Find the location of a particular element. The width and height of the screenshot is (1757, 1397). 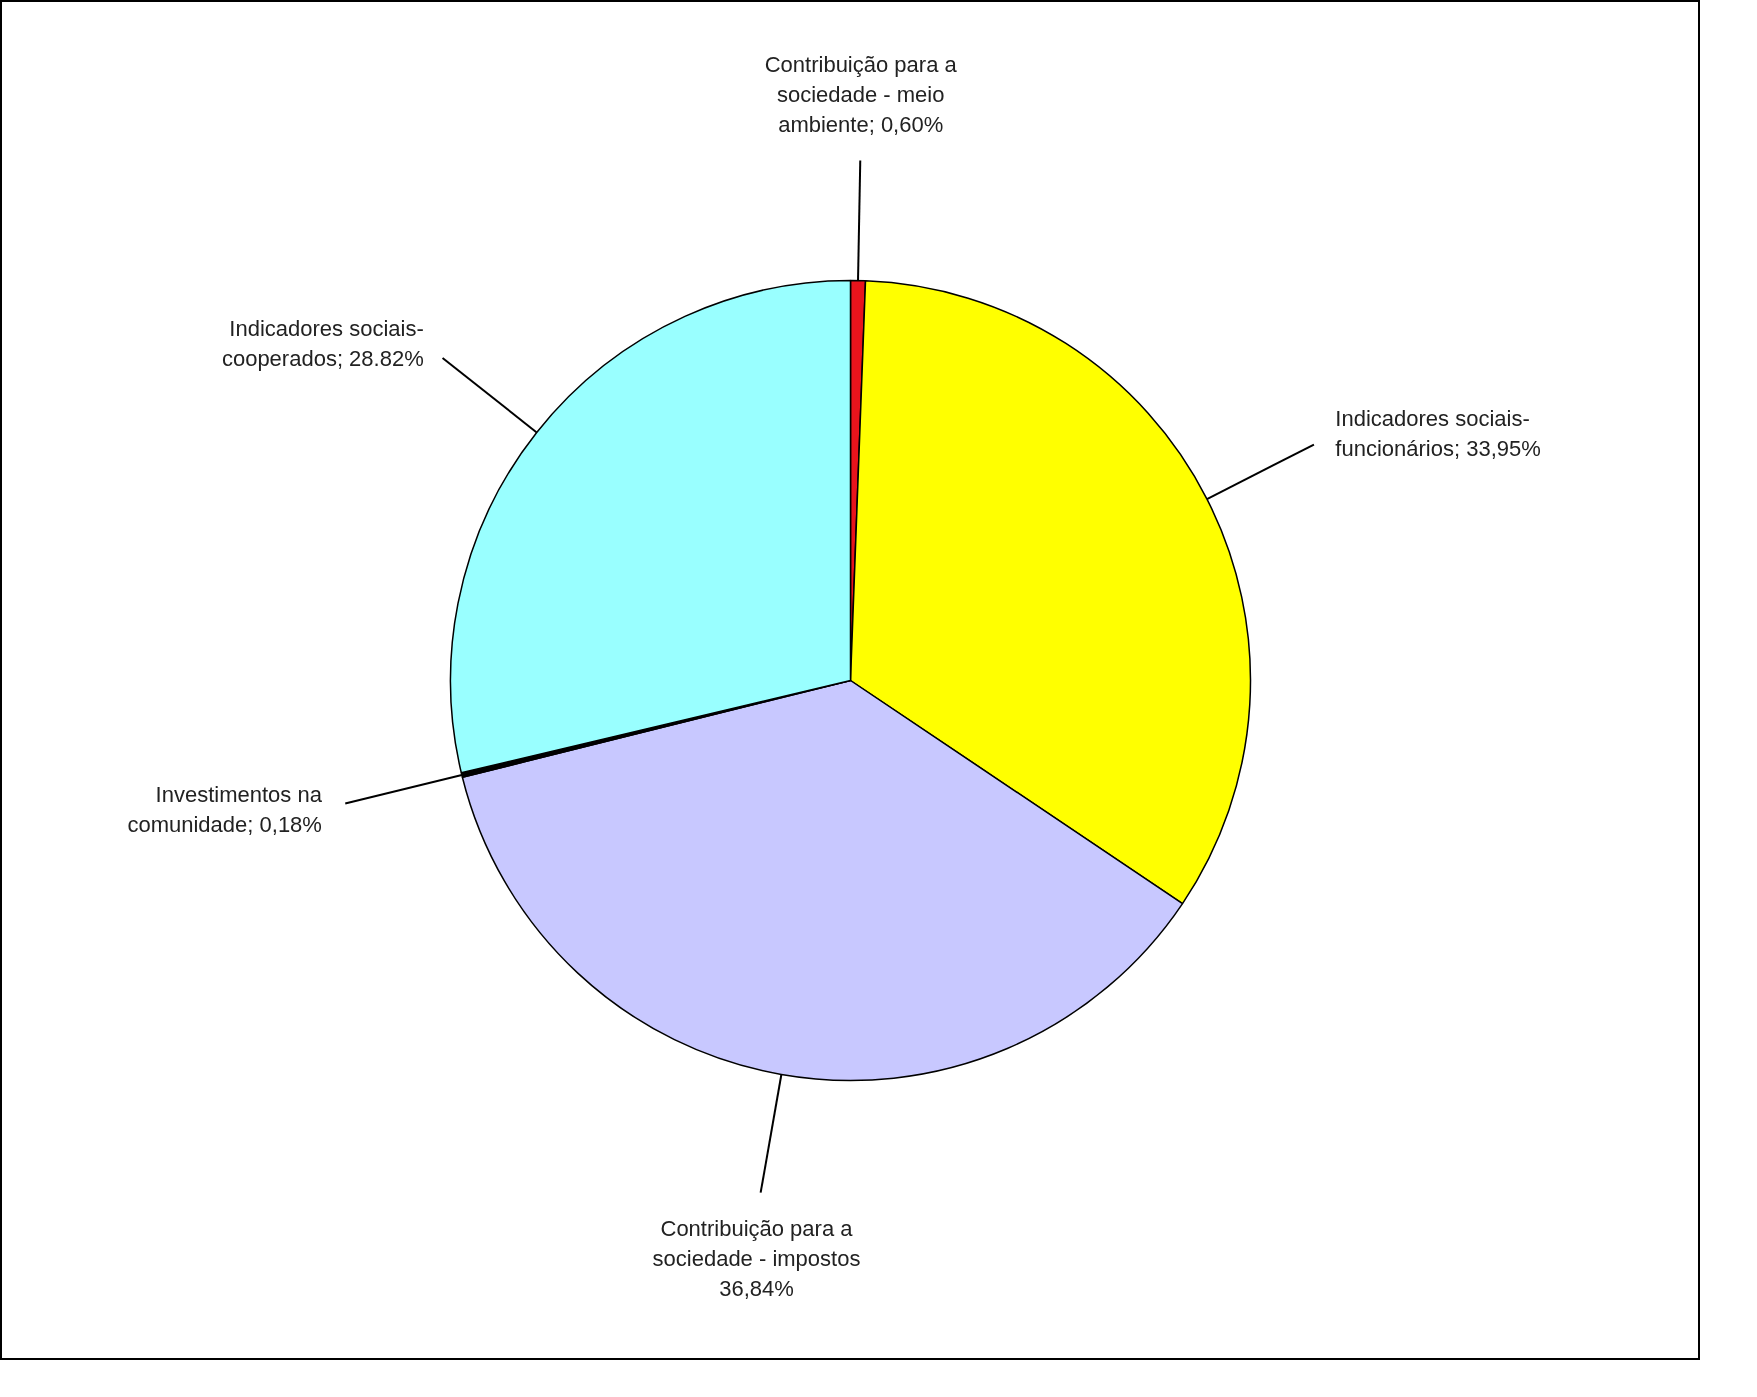

slice-label: Indicadores sociais-funcionários; 33,95% is located at coordinates (1438, 434).